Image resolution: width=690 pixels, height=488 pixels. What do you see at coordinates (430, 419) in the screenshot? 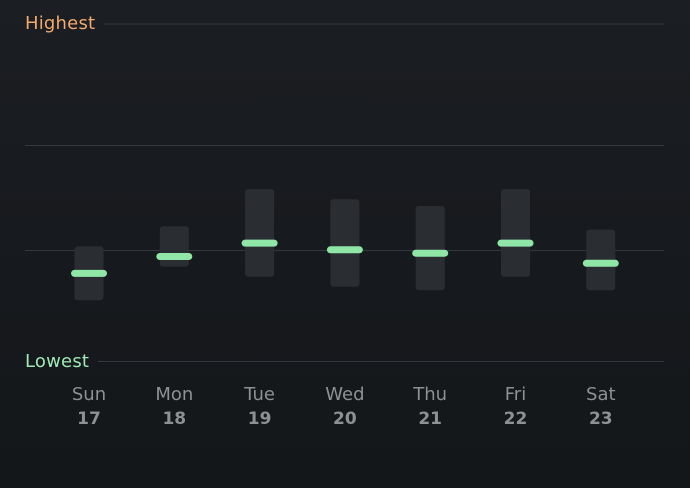
I see `day-number: 21` at bounding box center [430, 419].